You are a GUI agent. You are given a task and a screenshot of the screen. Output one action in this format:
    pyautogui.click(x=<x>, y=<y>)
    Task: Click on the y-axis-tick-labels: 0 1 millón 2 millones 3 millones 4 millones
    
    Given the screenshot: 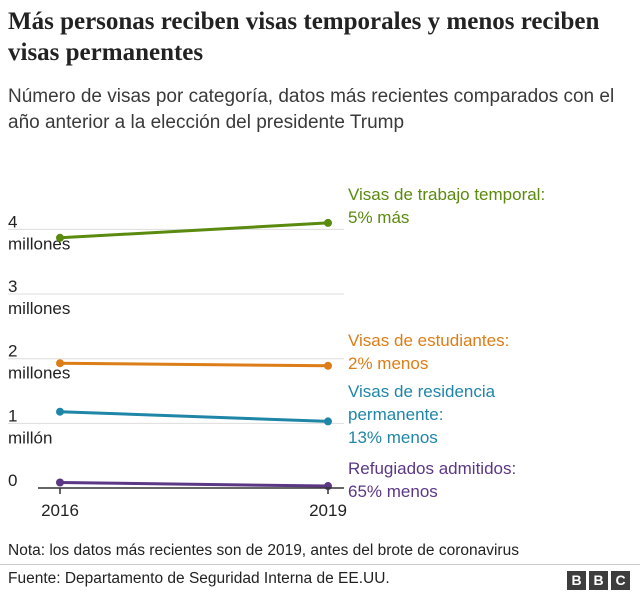 What is the action you would take?
    pyautogui.click(x=39, y=351)
    